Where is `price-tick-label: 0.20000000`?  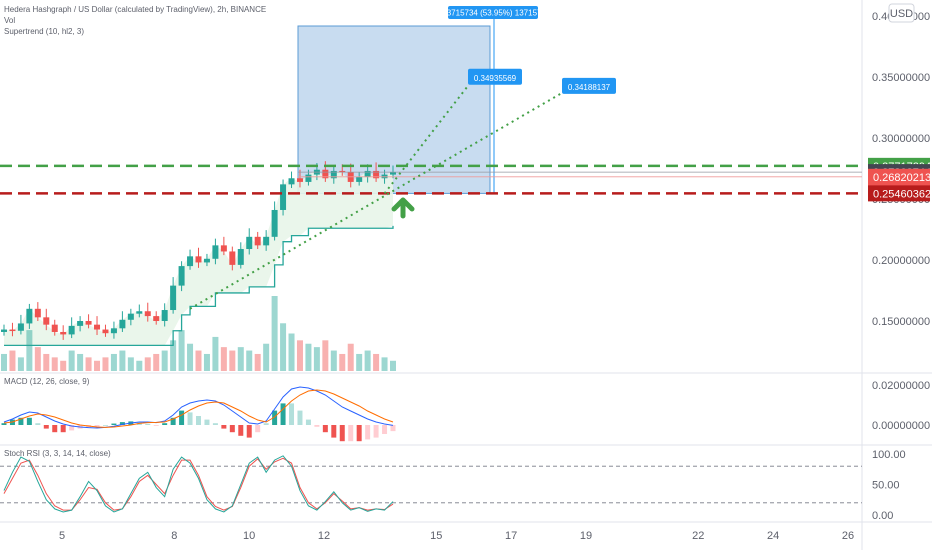
price-tick-label: 0.20000000 is located at coordinates (901, 261).